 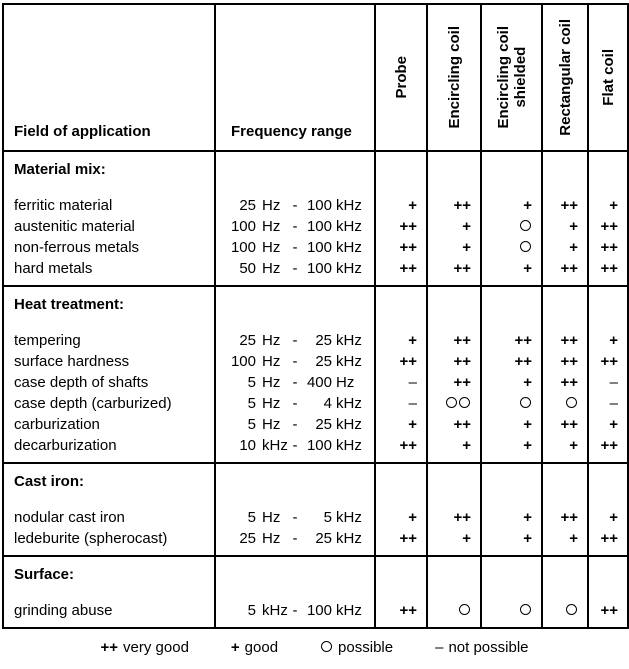 I want to click on freq-to-value: 4, so click(x=327, y=403).